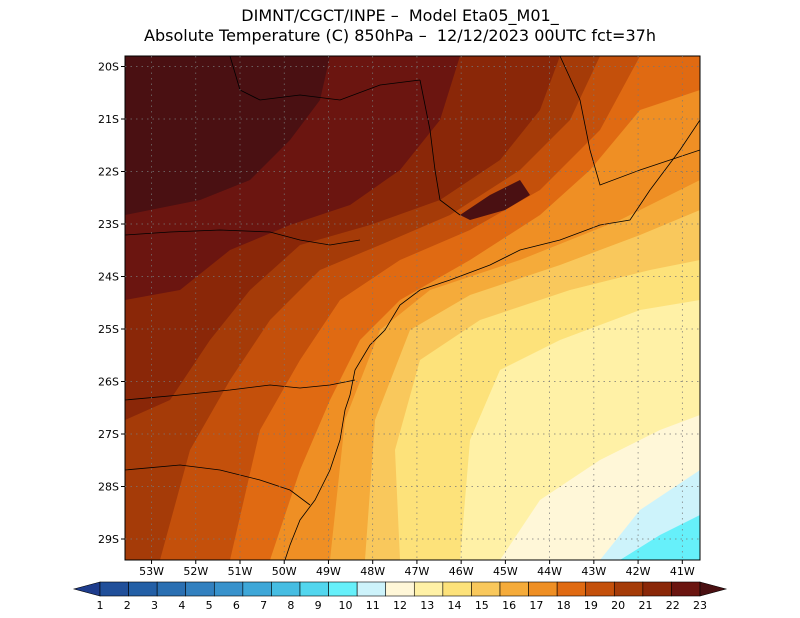  Describe the element at coordinates (236, 605) in the screenshot. I see `colorbar-label: 6` at that location.